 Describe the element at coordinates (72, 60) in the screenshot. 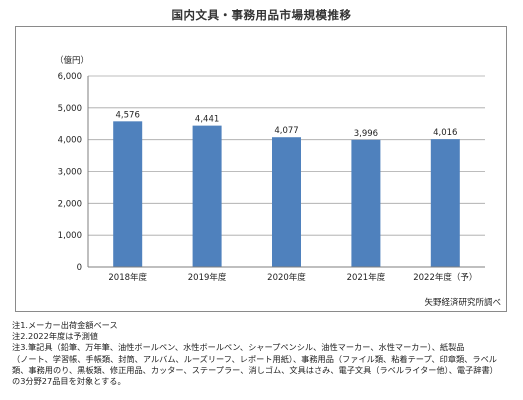

I see `y-axis-label: （億円）` at that location.